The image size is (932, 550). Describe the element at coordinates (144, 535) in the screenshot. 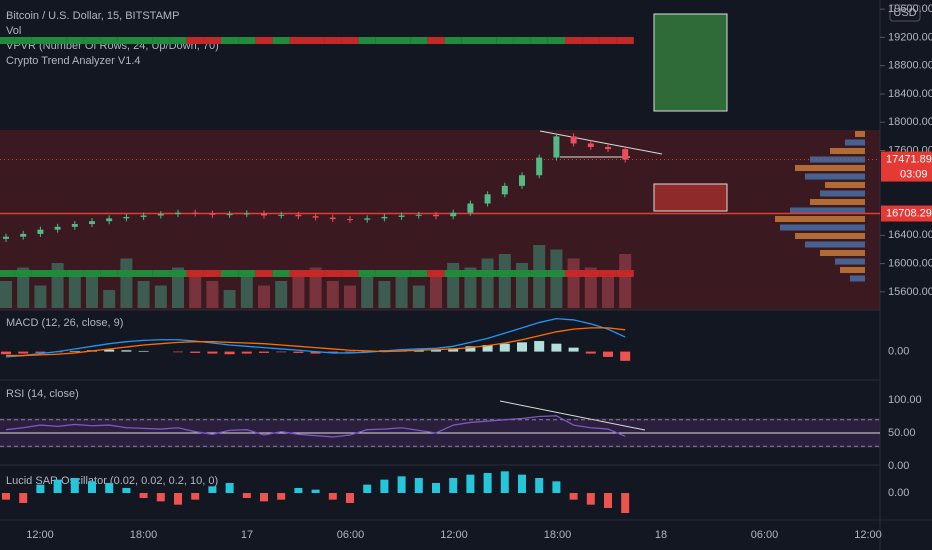

I see `x-tick-label: 18:00` at that location.